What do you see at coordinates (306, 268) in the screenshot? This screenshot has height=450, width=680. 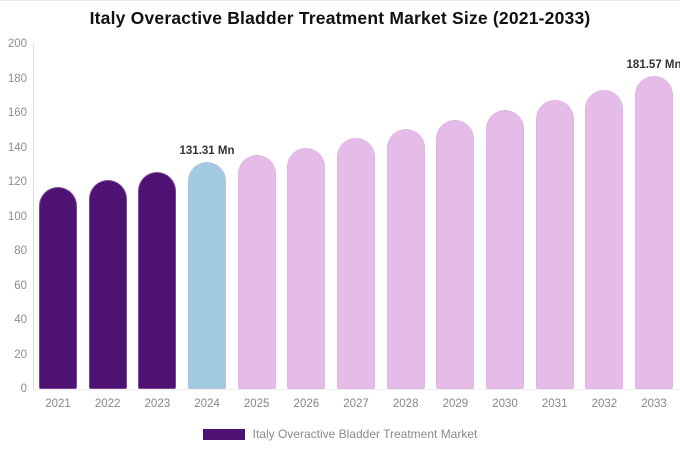 I see `bar-2026` at bounding box center [306, 268].